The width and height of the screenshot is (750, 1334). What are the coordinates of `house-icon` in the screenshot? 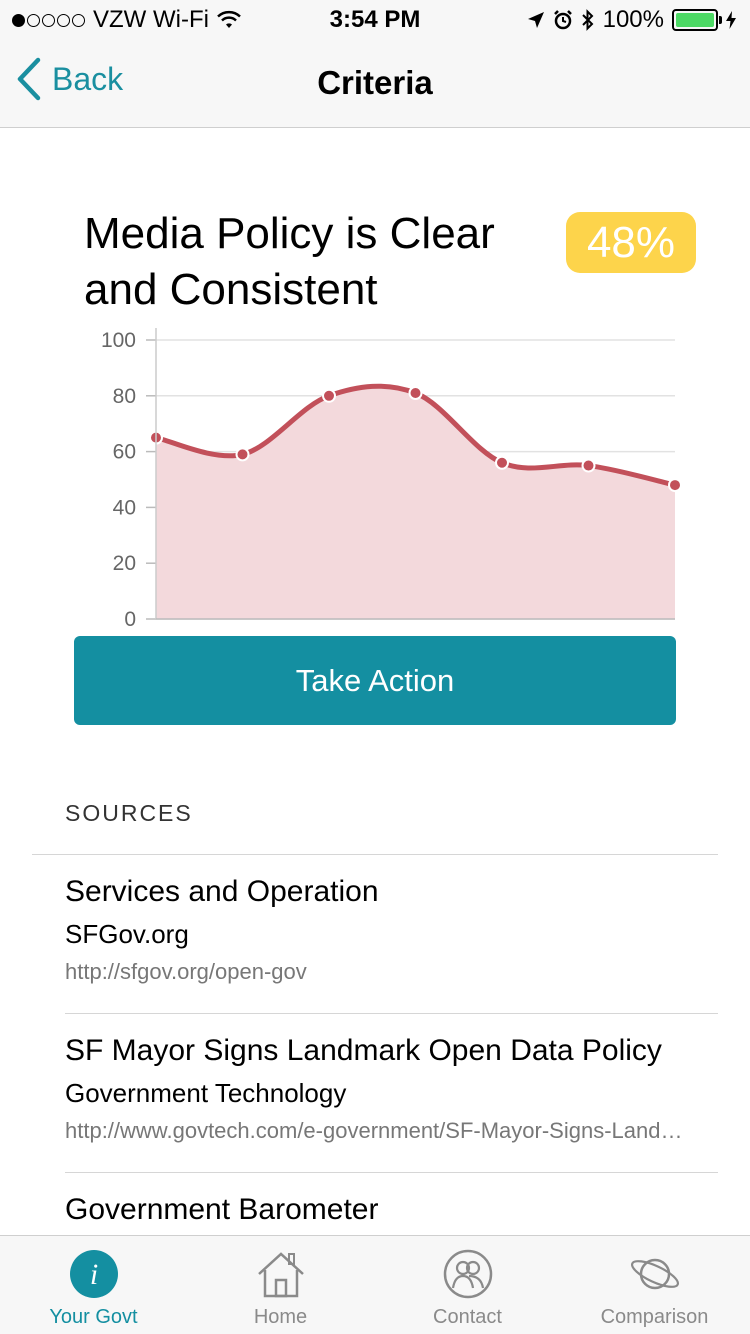 It's located at (280, 1275).